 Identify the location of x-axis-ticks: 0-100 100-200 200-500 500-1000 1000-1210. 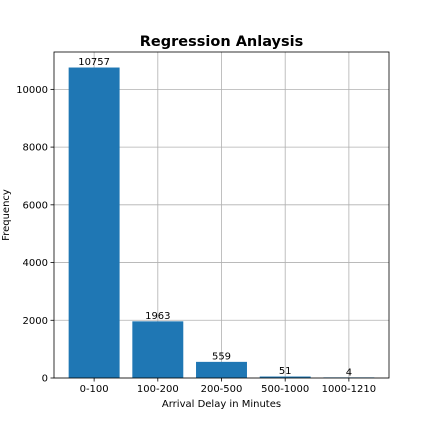
(228, 386).